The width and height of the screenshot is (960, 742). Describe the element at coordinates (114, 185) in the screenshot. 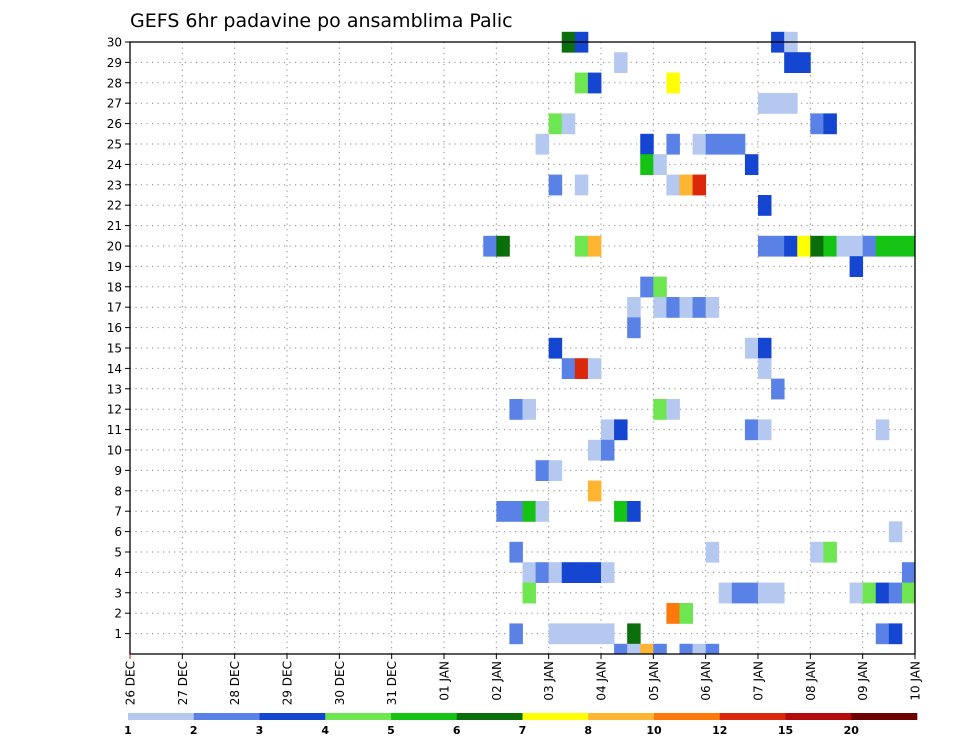

I see `y-tick-label: 23` at that location.